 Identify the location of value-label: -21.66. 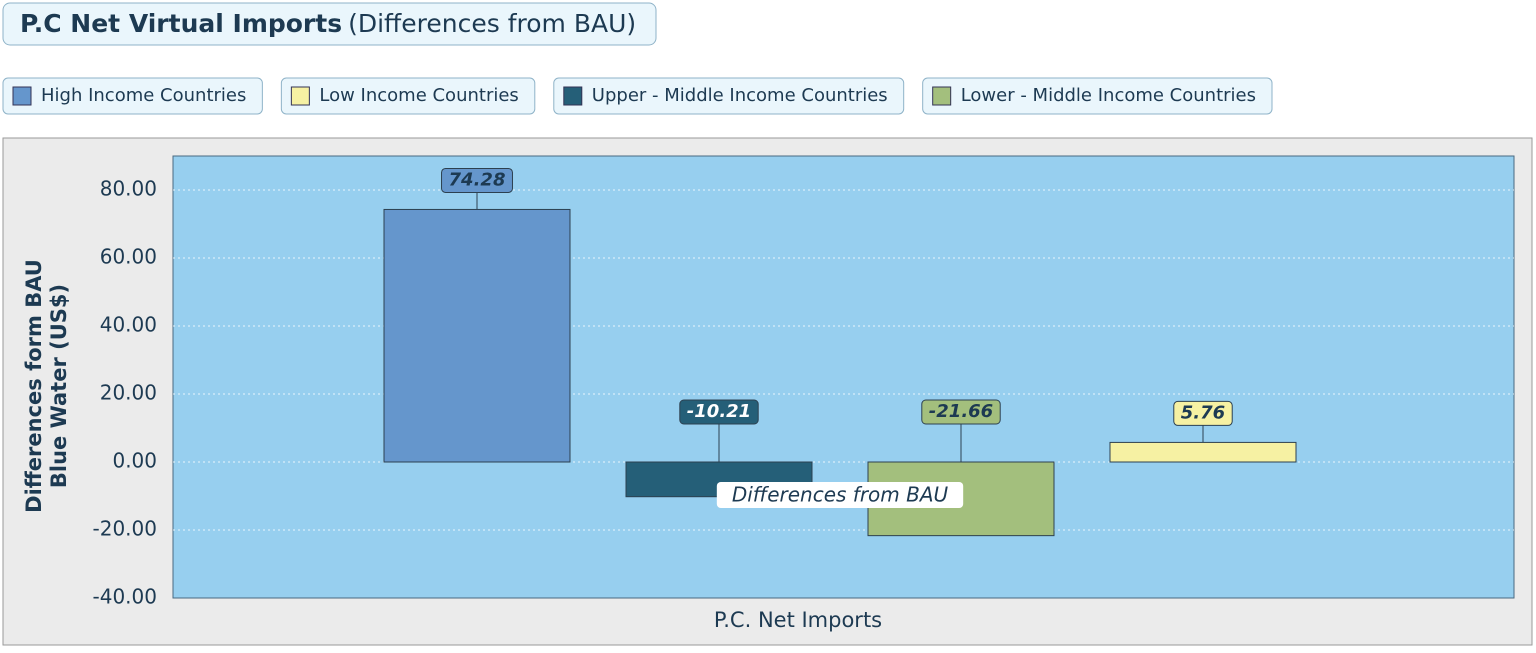
(961, 411).